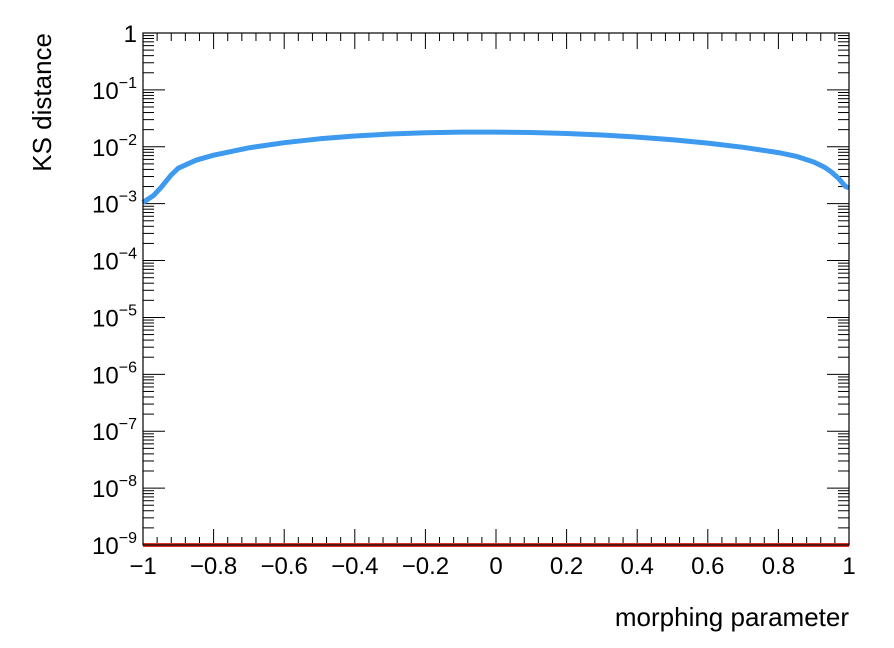  What do you see at coordinates (114, 261) in the screenshot?
I see `y-tick-label: 10⁻⁴` at bounding box center [114, 261].